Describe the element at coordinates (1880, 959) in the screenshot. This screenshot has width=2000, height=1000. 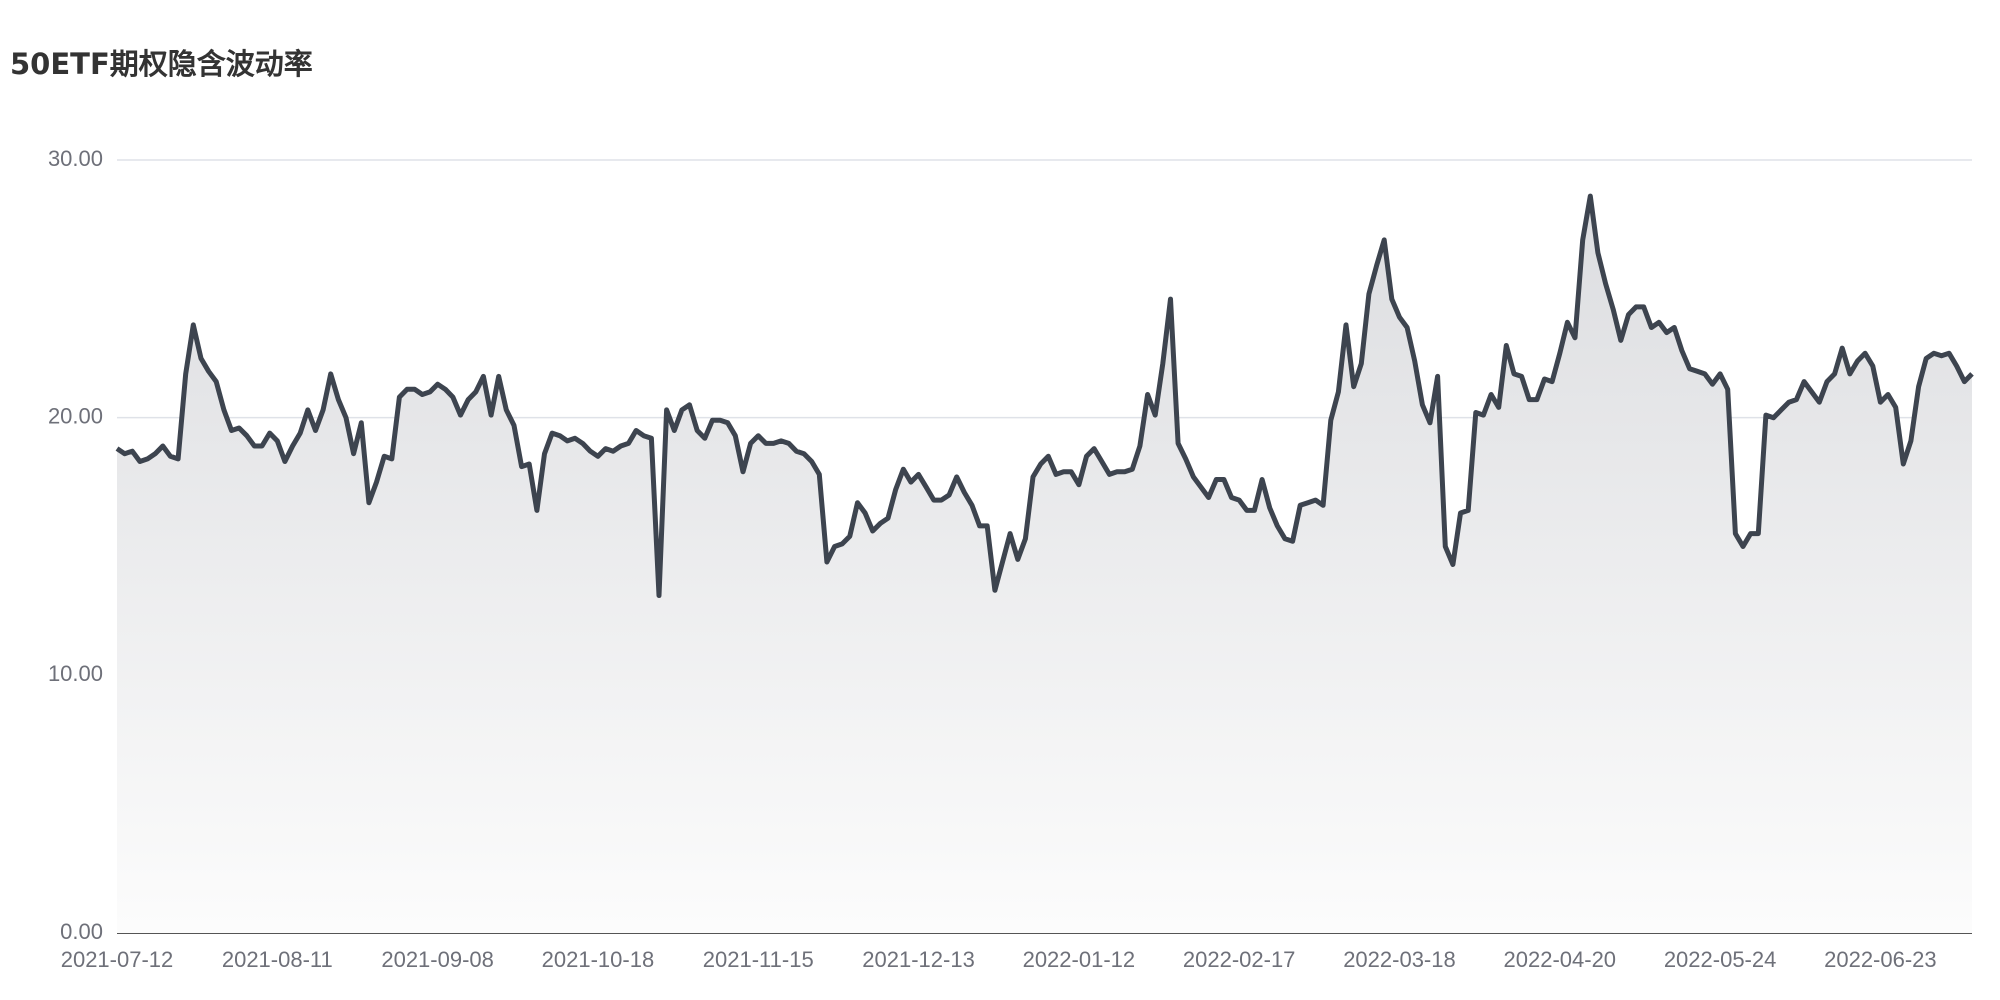
I see `x-tick-label: 2022-06-23` at that location.